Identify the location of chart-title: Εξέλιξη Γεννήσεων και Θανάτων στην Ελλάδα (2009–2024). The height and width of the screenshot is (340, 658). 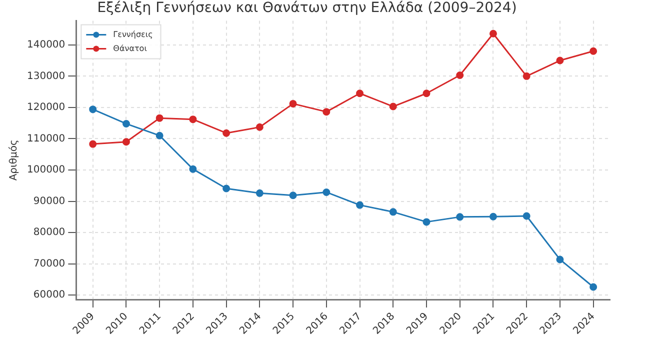
(307, 8).